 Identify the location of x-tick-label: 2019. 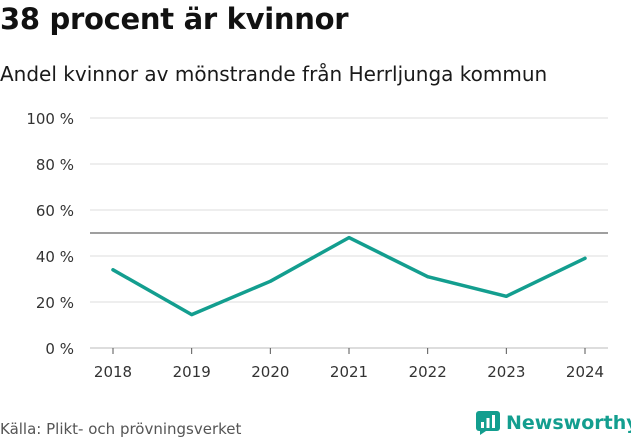
(192, 372).